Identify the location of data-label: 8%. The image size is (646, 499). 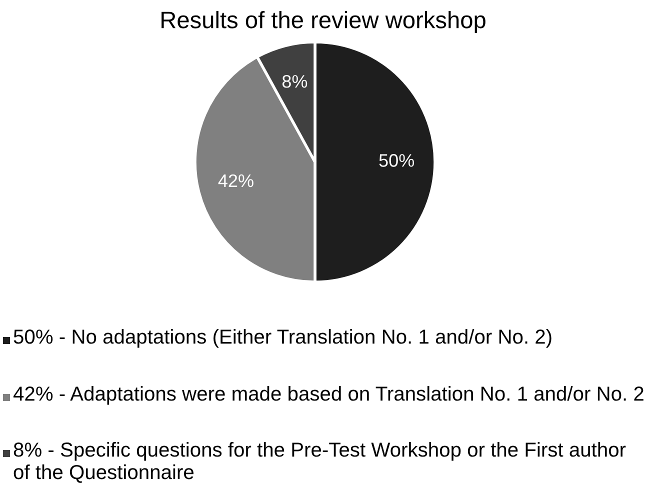
(295, 81).